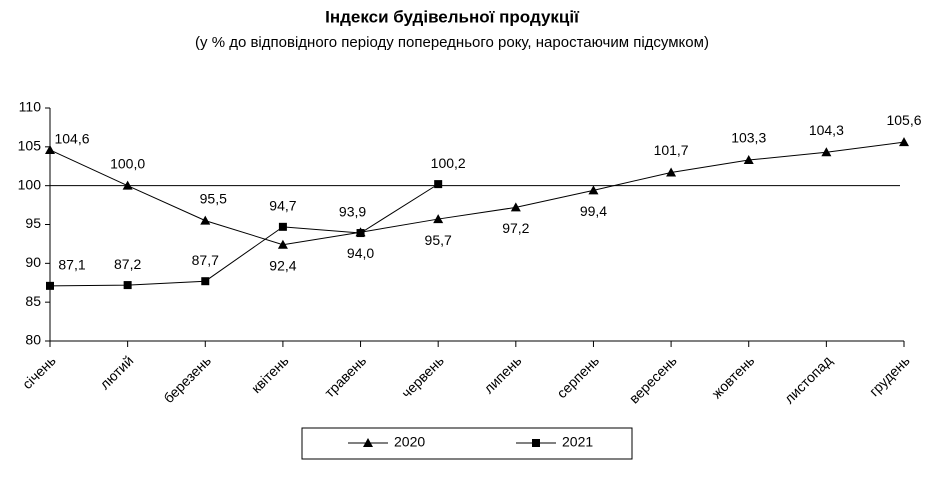 Image resolution: width=936 pixels, height=493 pixels. What do you see at coordinates (39, 372) in the screenshot?
I see `x-tick-label: січень` at bounding box center [39, 372].